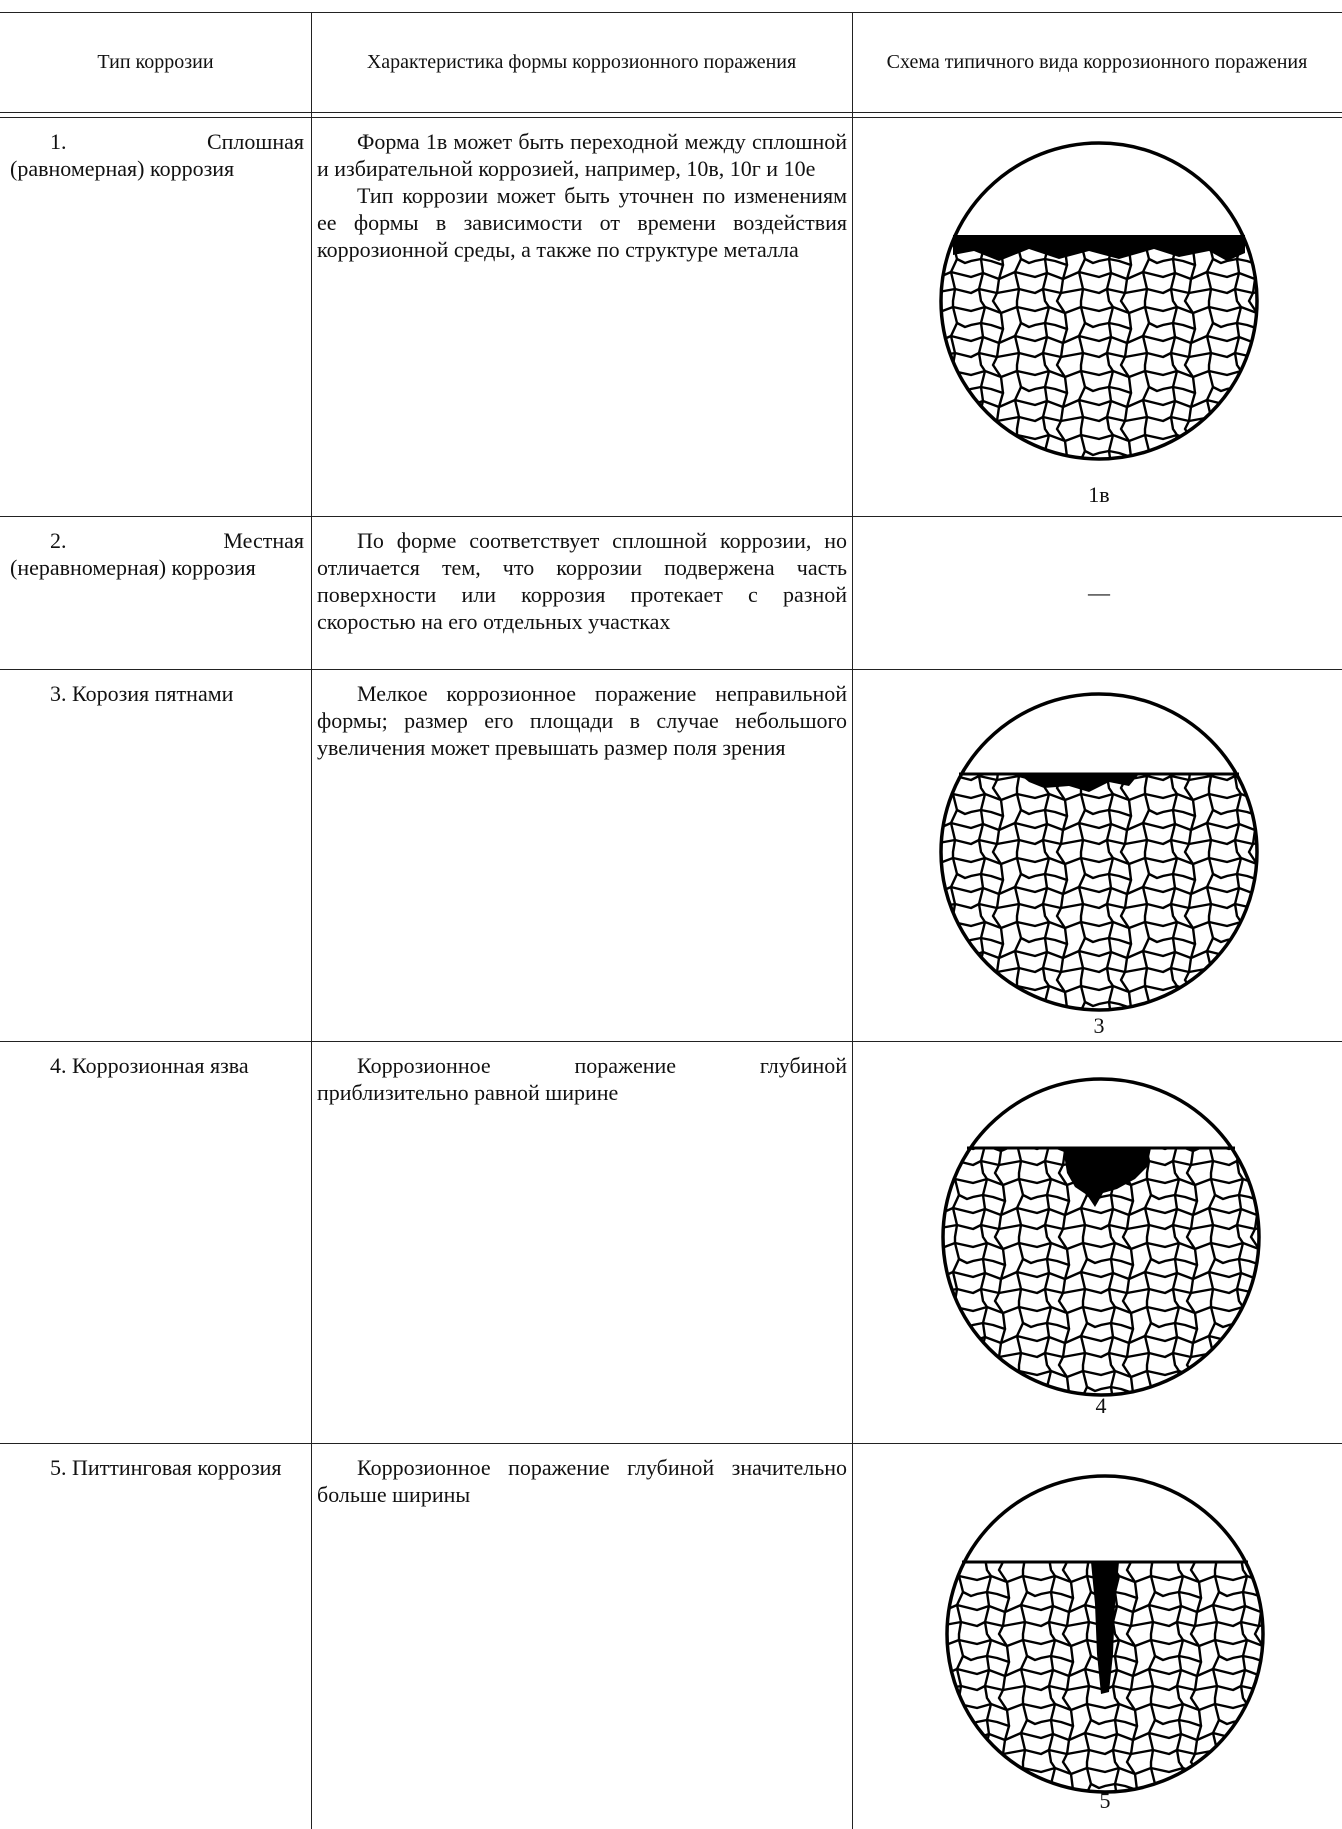 Image resolution: width=1342 pixels, height=1829 pixels. What do you see at coordinates (1099, 592) in the screenshot?
I see `figure-caption: —` at bounding box center [1099, 592].